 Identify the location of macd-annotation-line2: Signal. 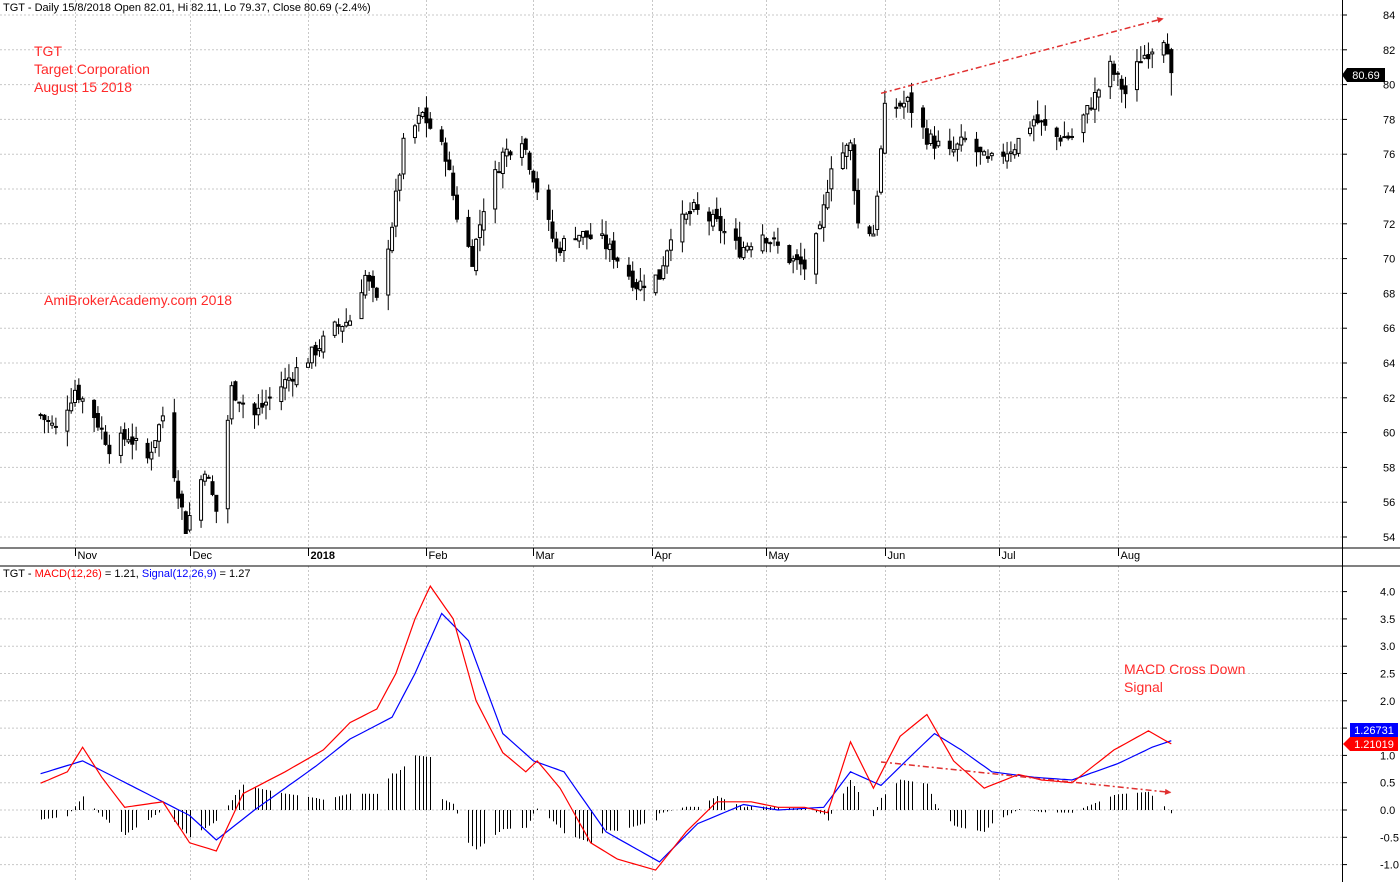
(1143, 687).